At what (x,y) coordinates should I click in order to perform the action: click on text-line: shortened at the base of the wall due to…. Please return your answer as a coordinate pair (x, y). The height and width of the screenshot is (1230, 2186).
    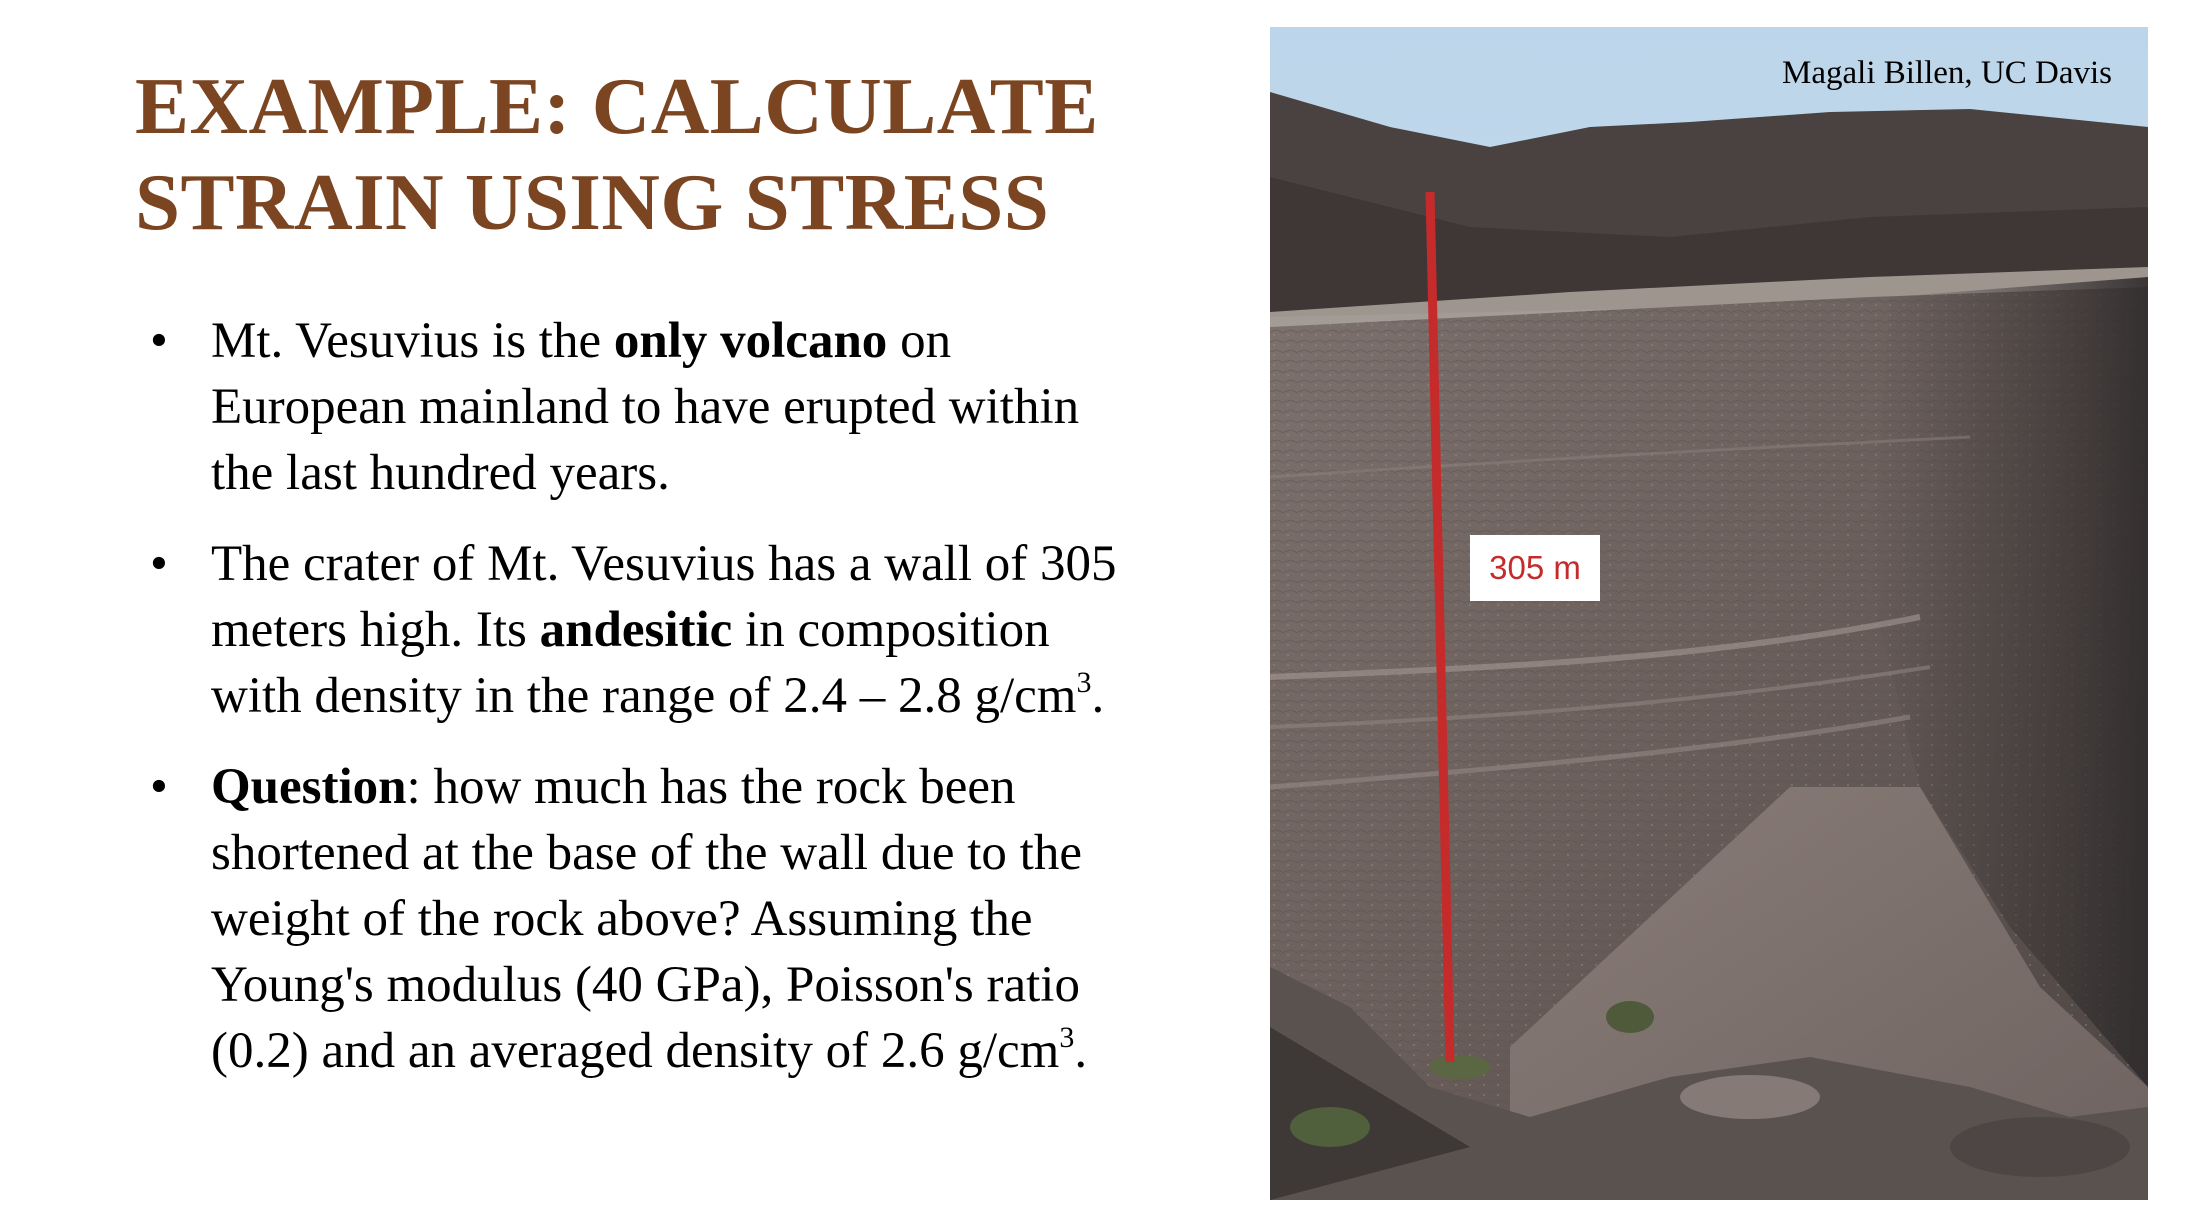
    Looking at the image, I should click on (646, 853).